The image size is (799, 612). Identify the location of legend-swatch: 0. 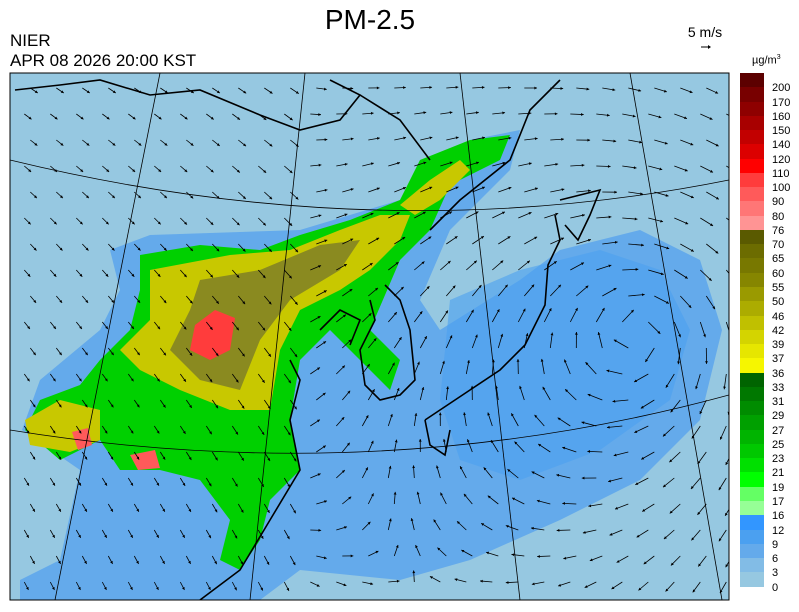
(759, 583).